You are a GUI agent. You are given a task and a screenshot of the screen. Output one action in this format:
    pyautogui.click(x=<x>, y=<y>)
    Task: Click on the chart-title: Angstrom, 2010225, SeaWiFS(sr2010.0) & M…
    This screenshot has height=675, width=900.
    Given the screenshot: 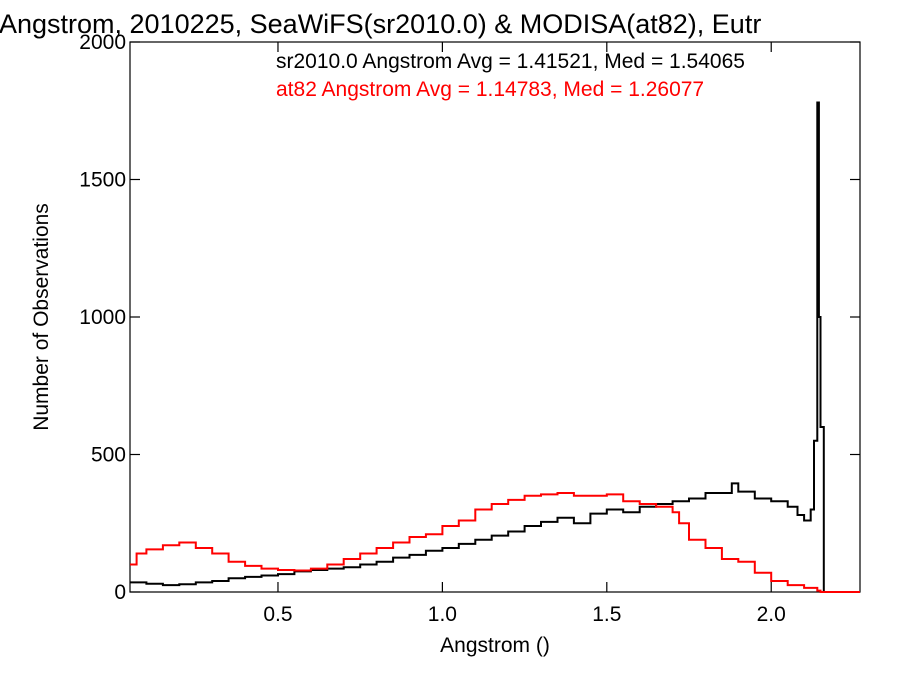 What is the action you would take?
    pyautogui.click(x=380, y=24)
    